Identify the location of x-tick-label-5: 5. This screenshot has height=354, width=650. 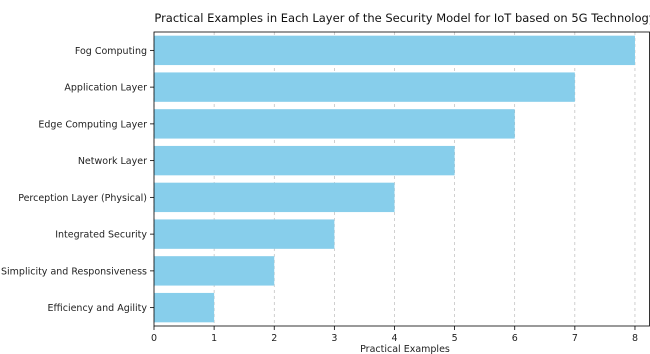
(455, 338).